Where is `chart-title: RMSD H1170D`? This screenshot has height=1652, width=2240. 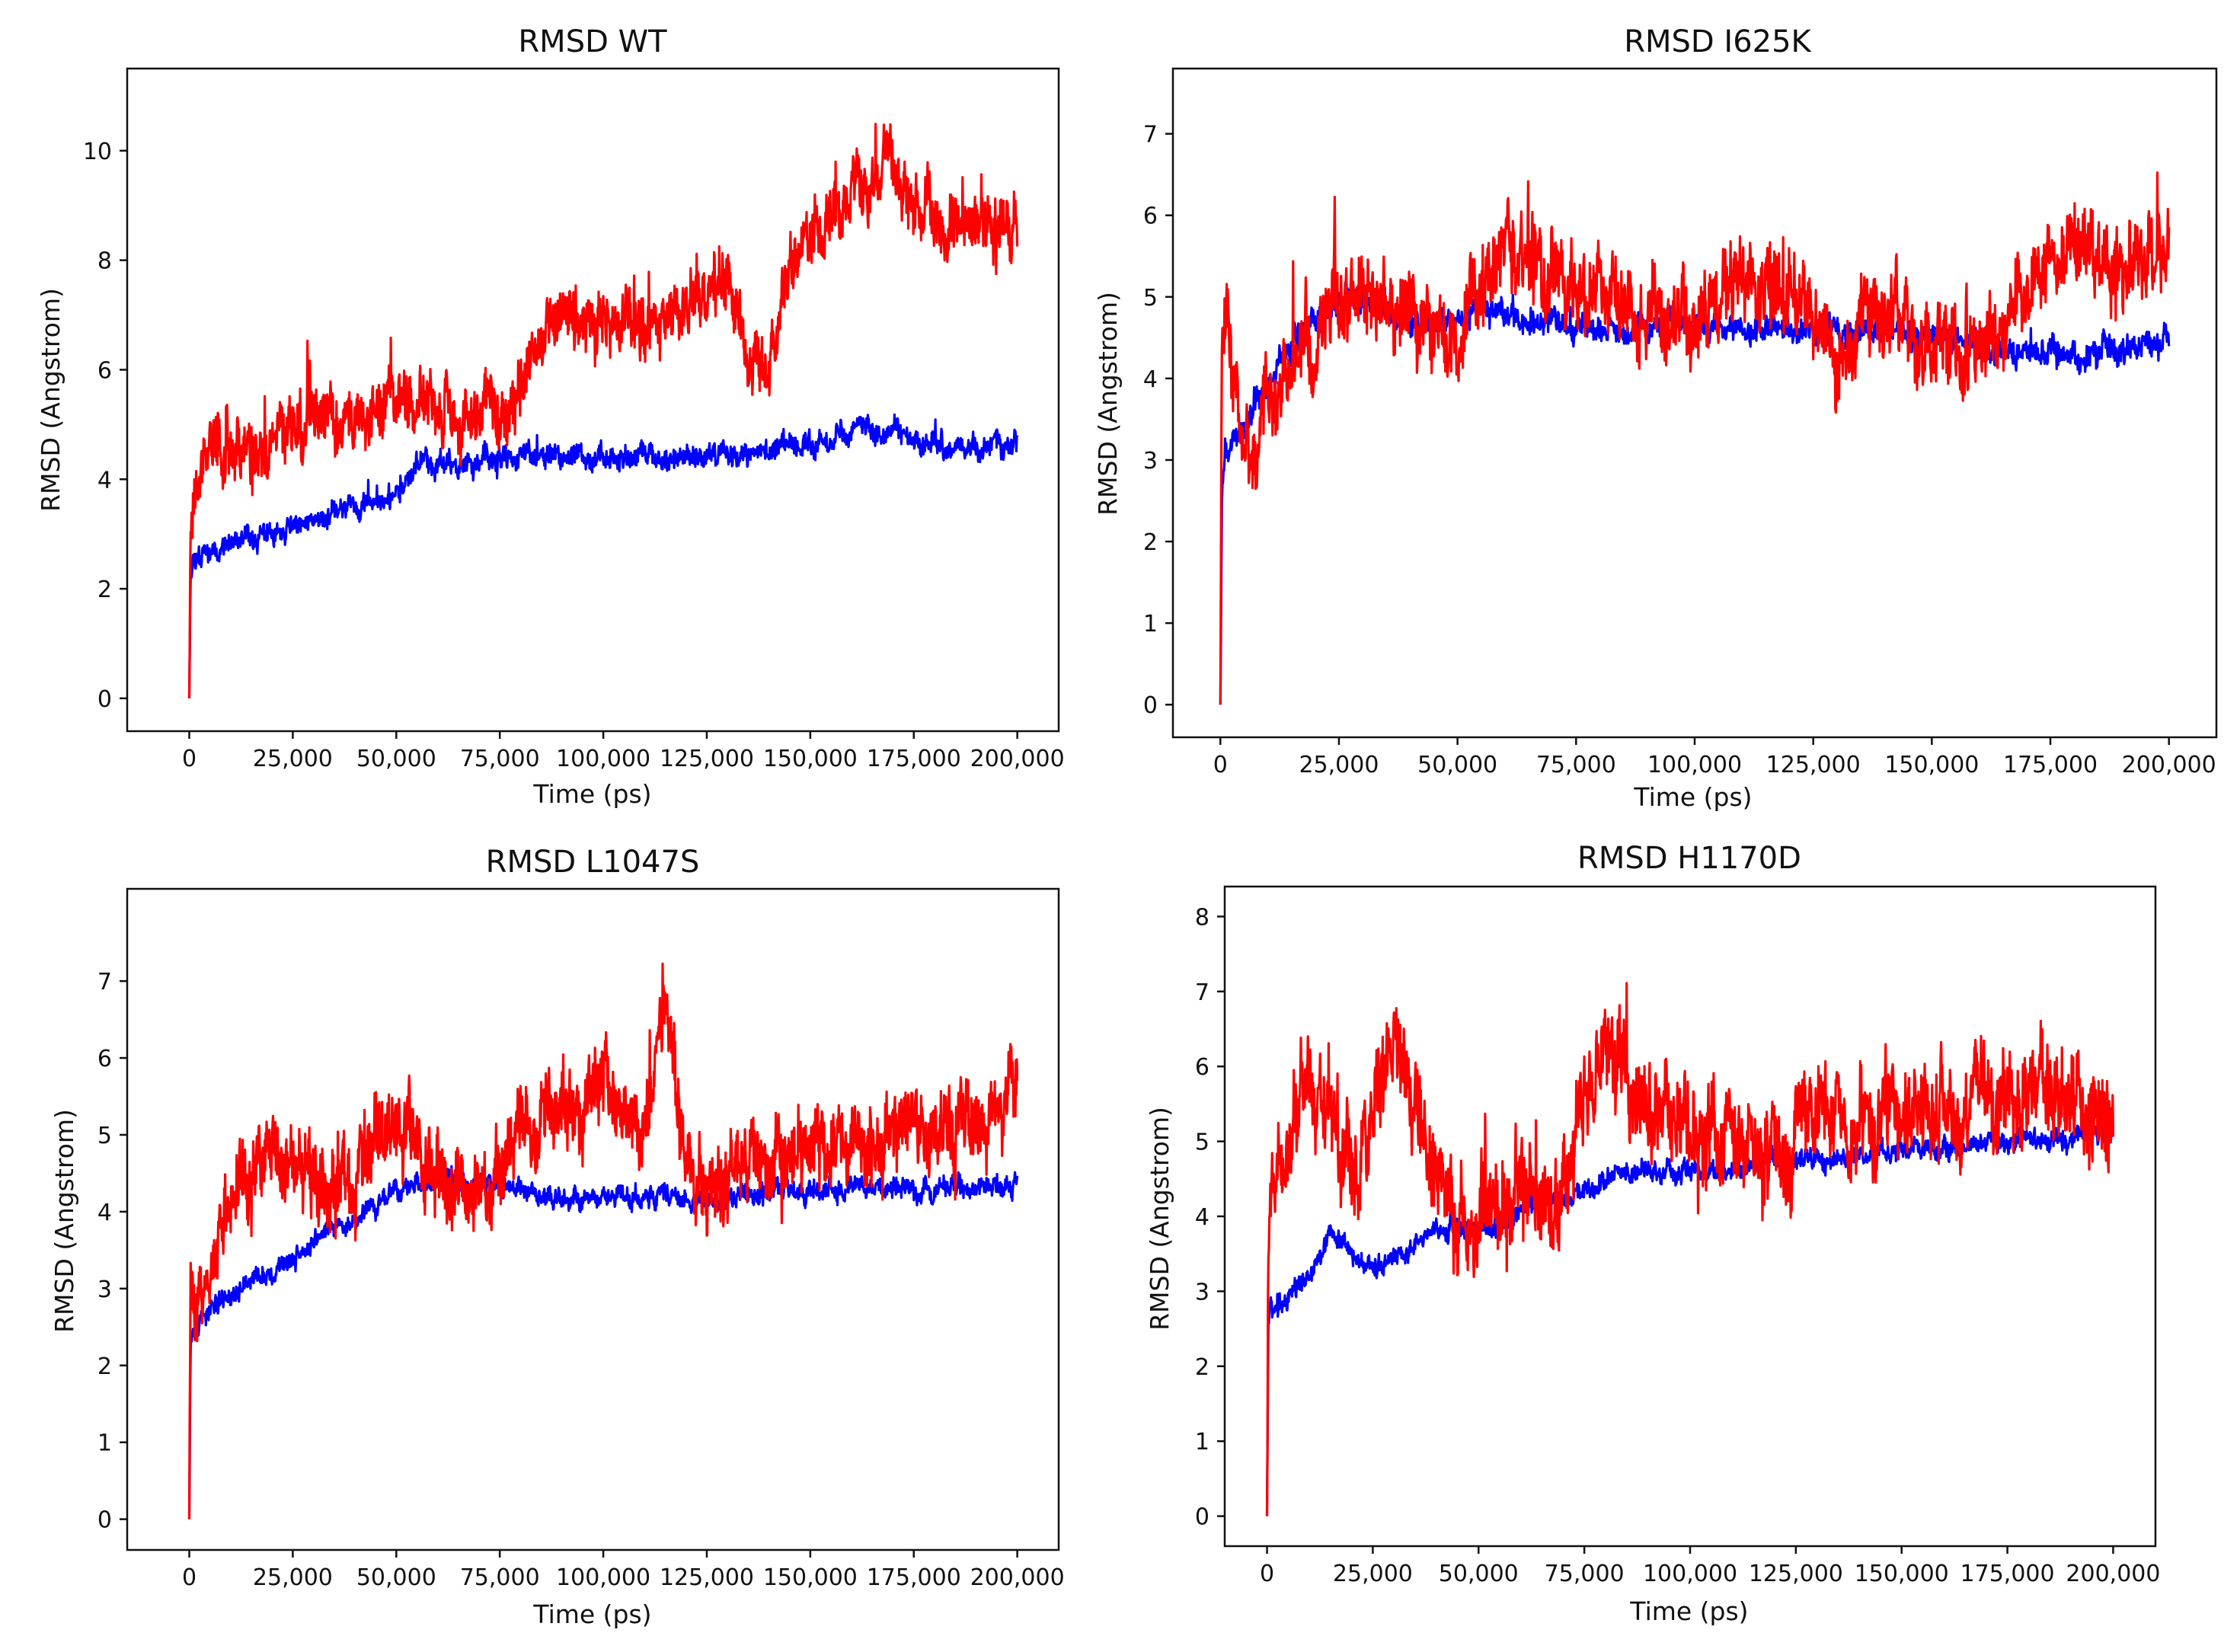 chart-title: RMSD H1170D is located at coordinates (1689, 858).